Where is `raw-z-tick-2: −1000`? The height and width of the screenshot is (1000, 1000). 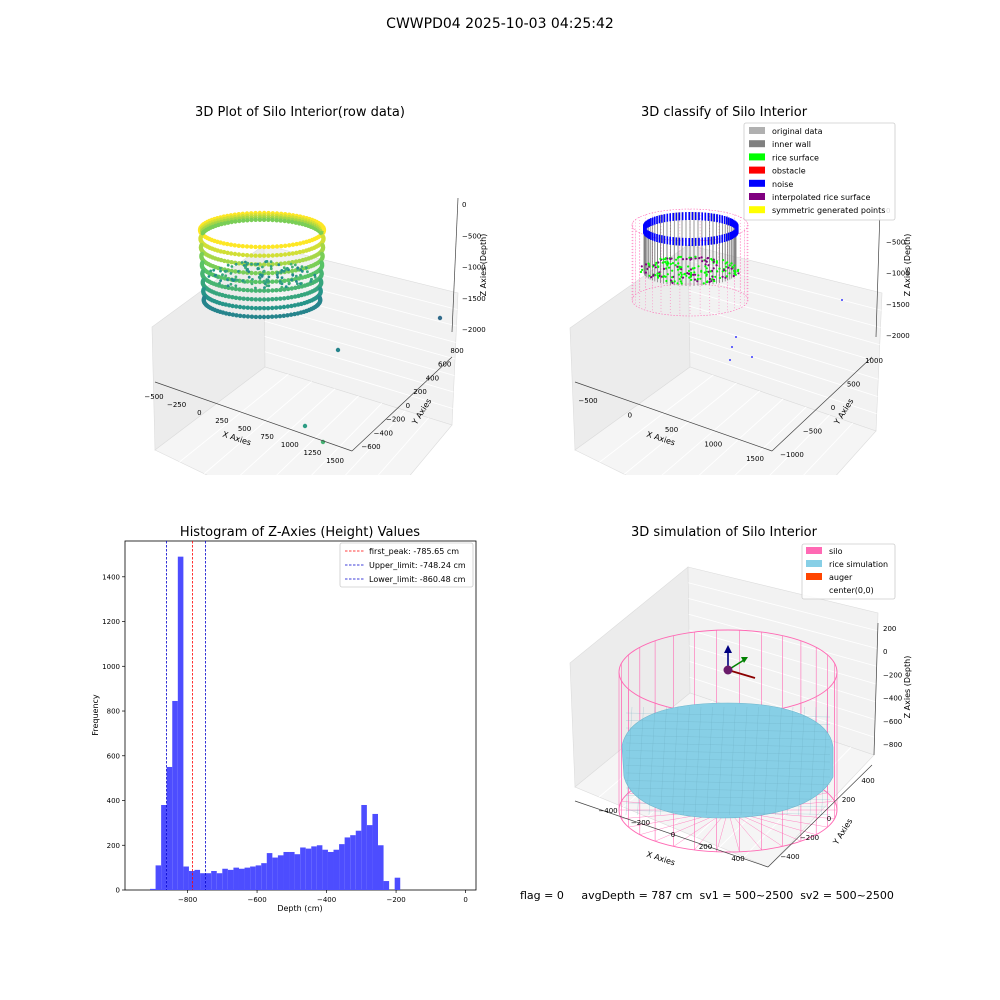
raw-z-tick-2: −1000 is located at coordinates (474, 268).